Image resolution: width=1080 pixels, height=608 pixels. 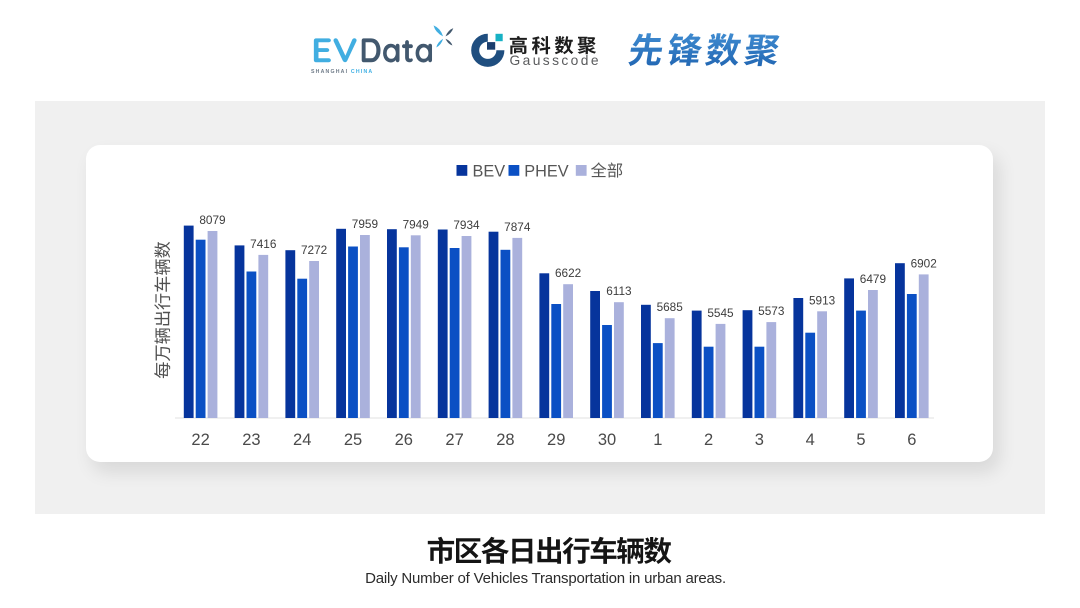 I want to click on svg-text: 7959, so click(x=365, y=224).